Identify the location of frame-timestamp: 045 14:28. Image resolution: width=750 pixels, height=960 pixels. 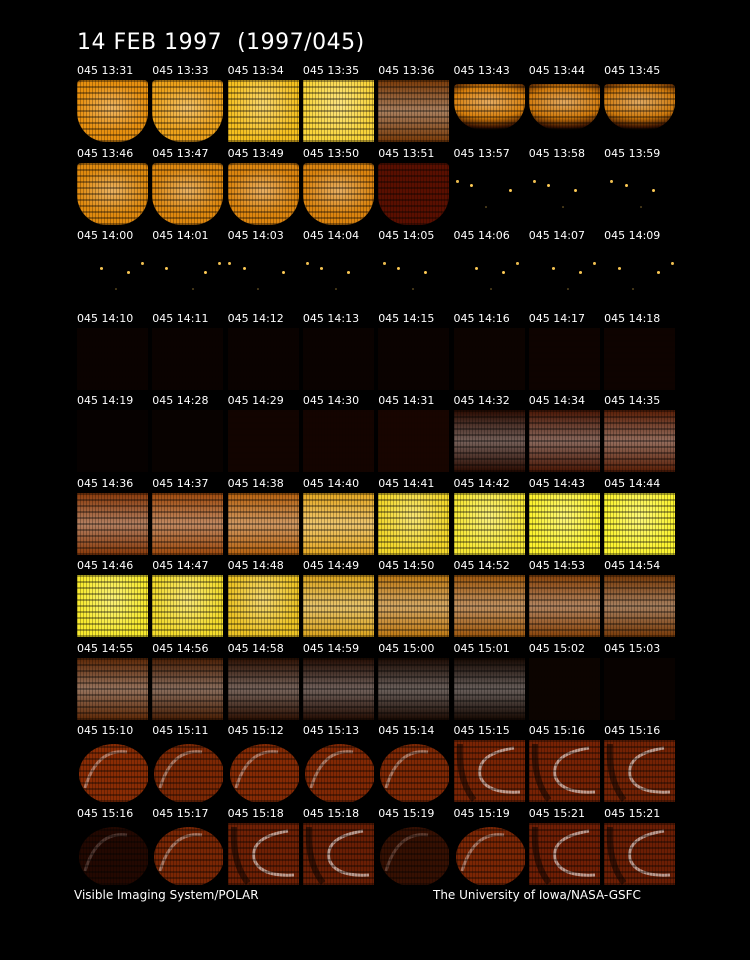
(180, 400).